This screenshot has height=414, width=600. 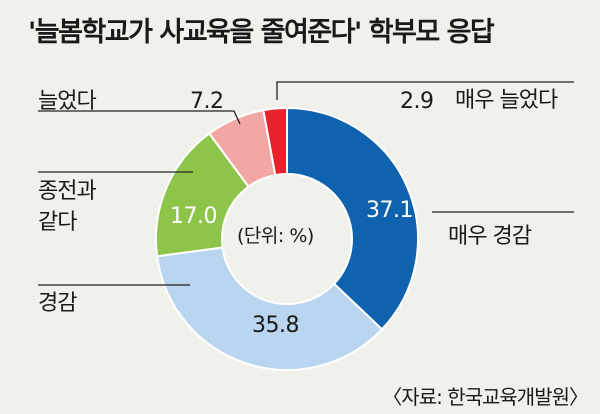 I want to click on source-note: 〈자료: 한국교육개발원〉, so click(x=485, y=397).